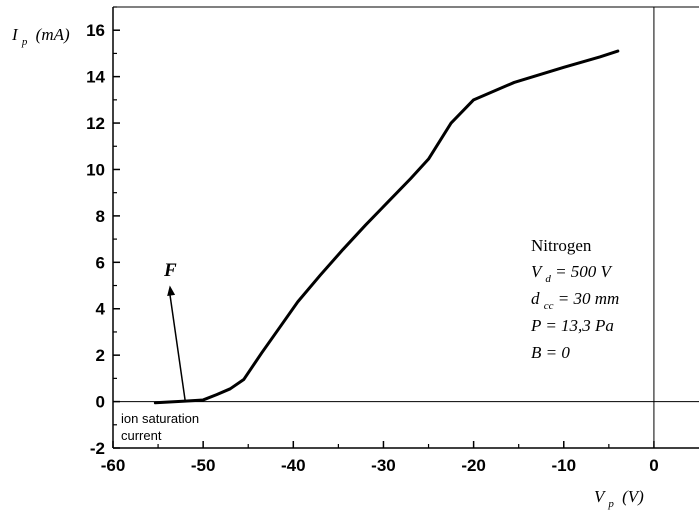  Describe the element at coordinates (53, 34) in the screenshot. I see `y-axis-label-unit: (mA)` at that location.